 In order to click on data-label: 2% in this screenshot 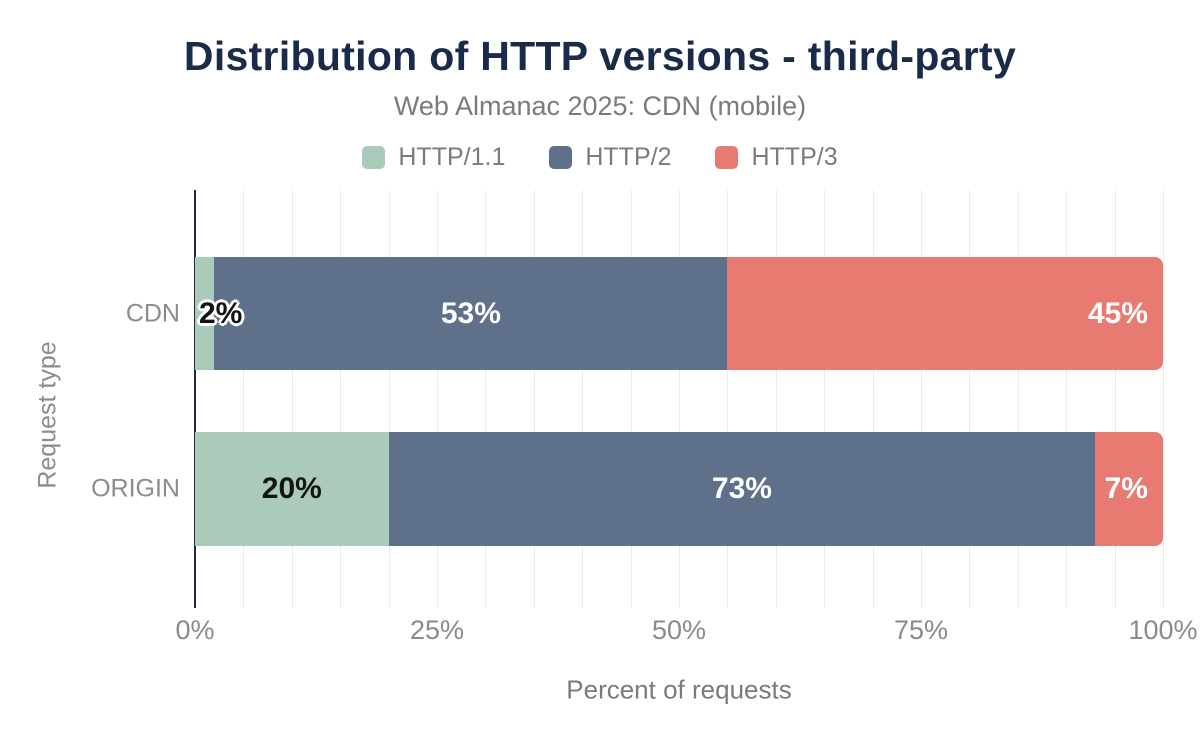, I will do `click(221, 313)`.